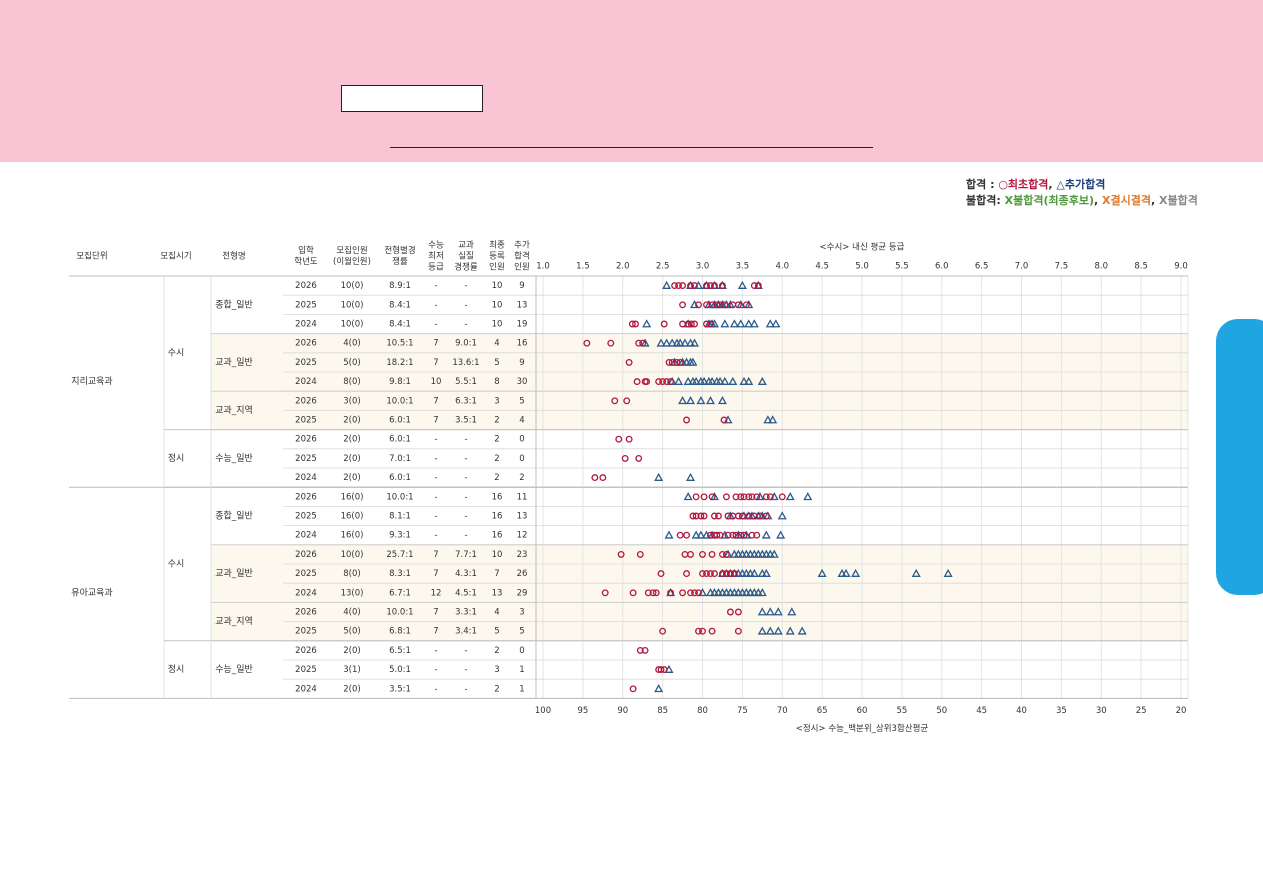 Image resolution: width=1263 pixels, height=893 pixels. What do you see at coordinates (400, 382) in the screenshot?
I see `cell-ratio: 9.8:1` at bounding box center [400, 382].